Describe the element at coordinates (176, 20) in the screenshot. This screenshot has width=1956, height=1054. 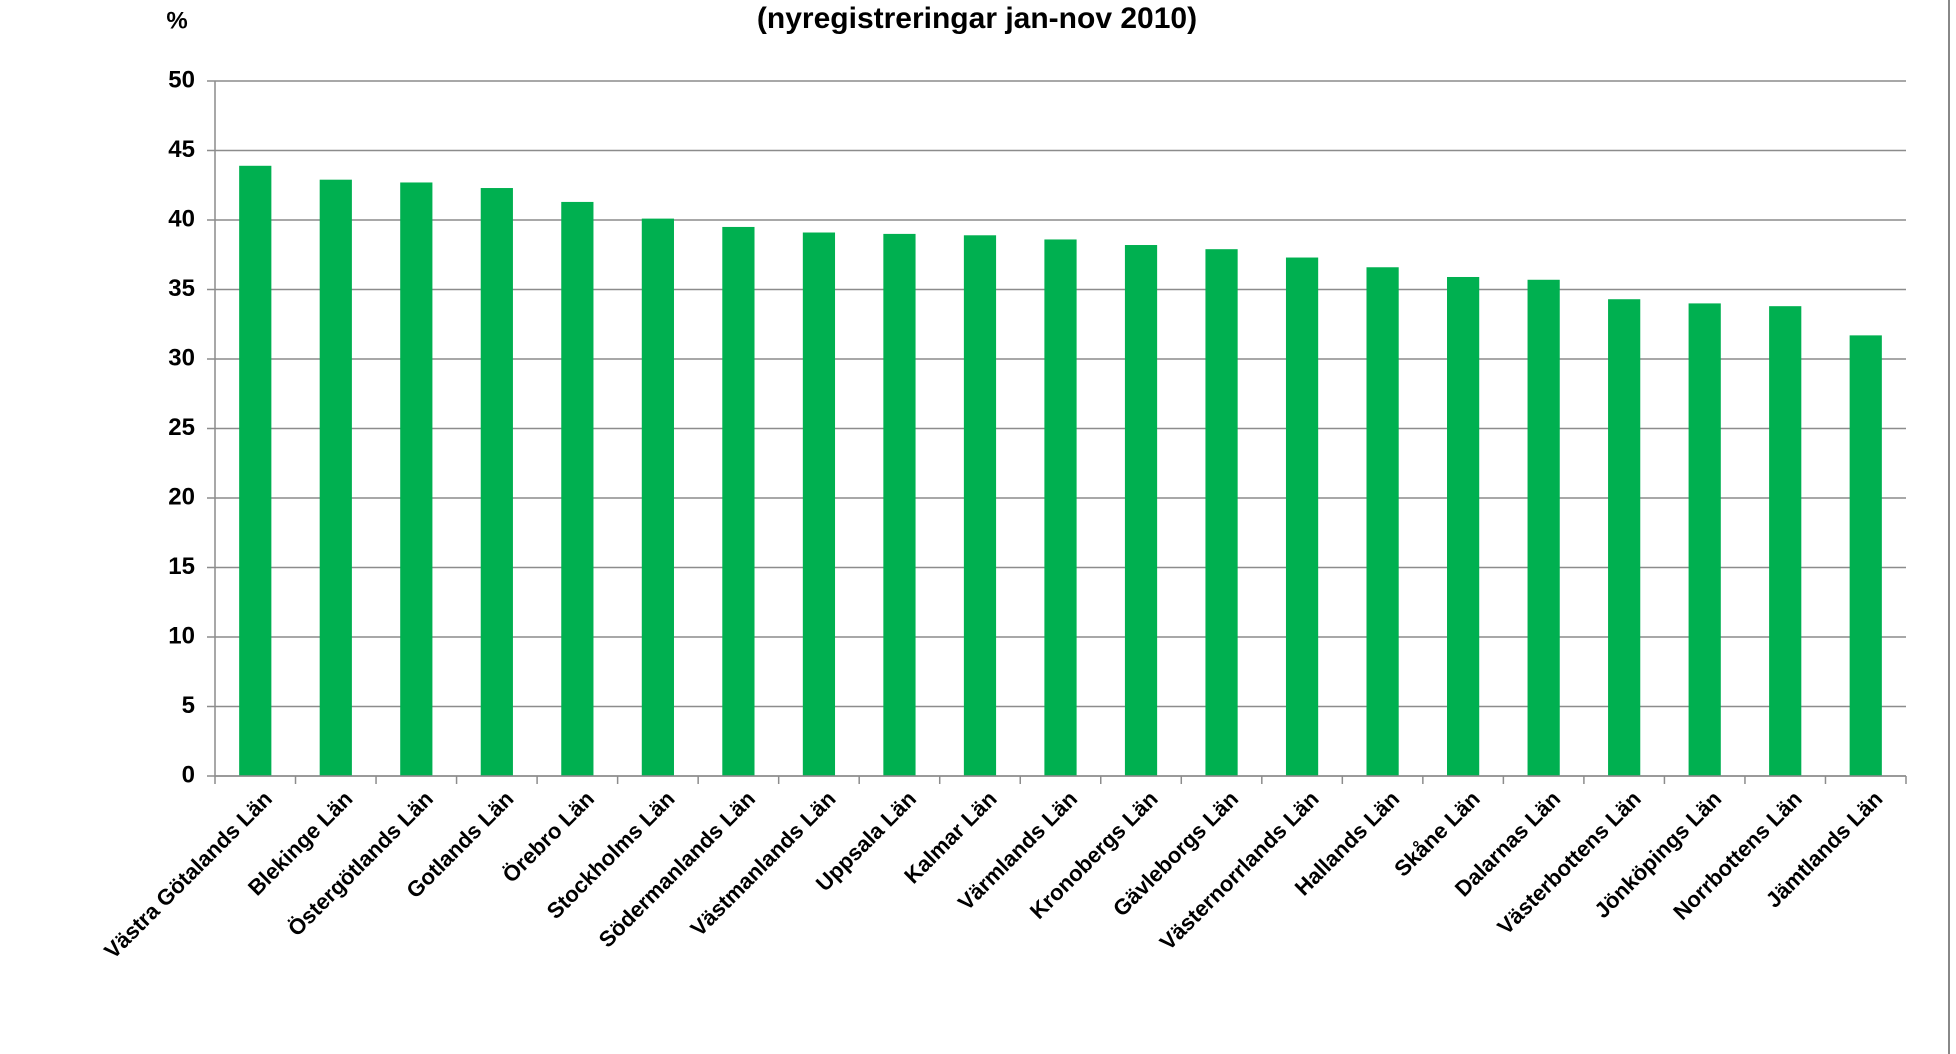
I see `y-axis-label: %` at that location.